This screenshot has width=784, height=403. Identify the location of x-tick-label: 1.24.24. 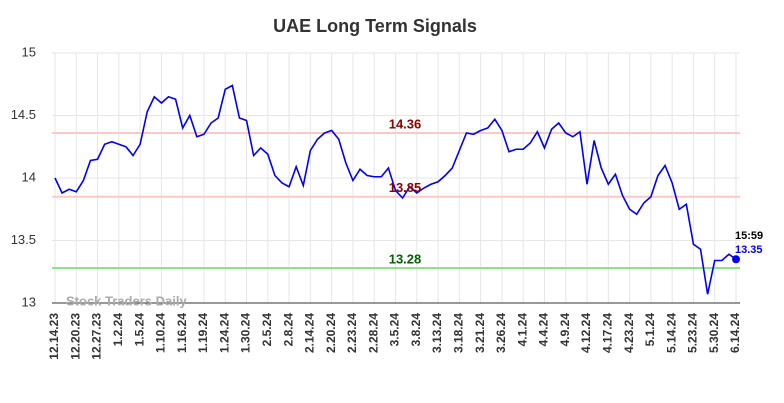
(224, 333).